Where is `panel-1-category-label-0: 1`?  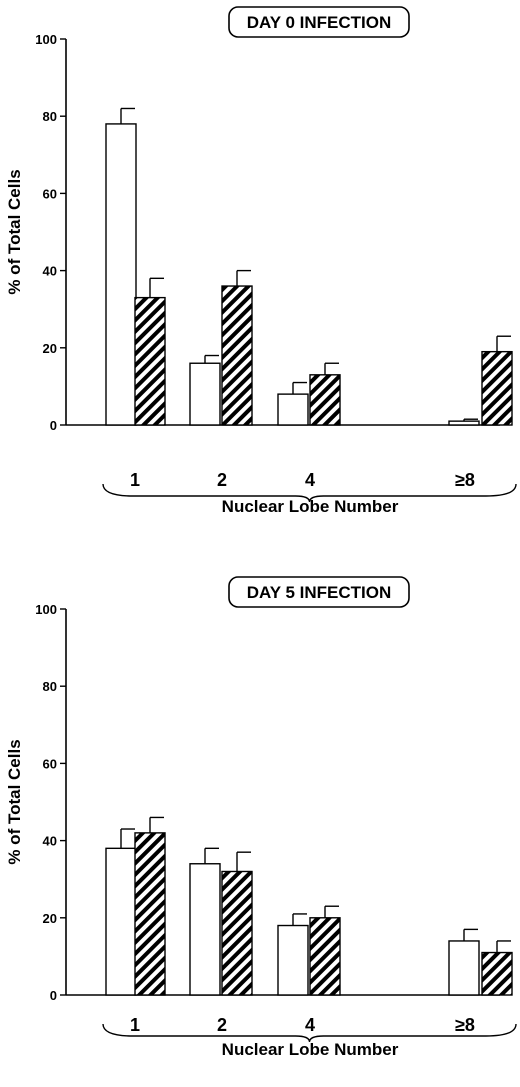
panel-1-category-label-0: 1 is located at coordinates (135, 1025).